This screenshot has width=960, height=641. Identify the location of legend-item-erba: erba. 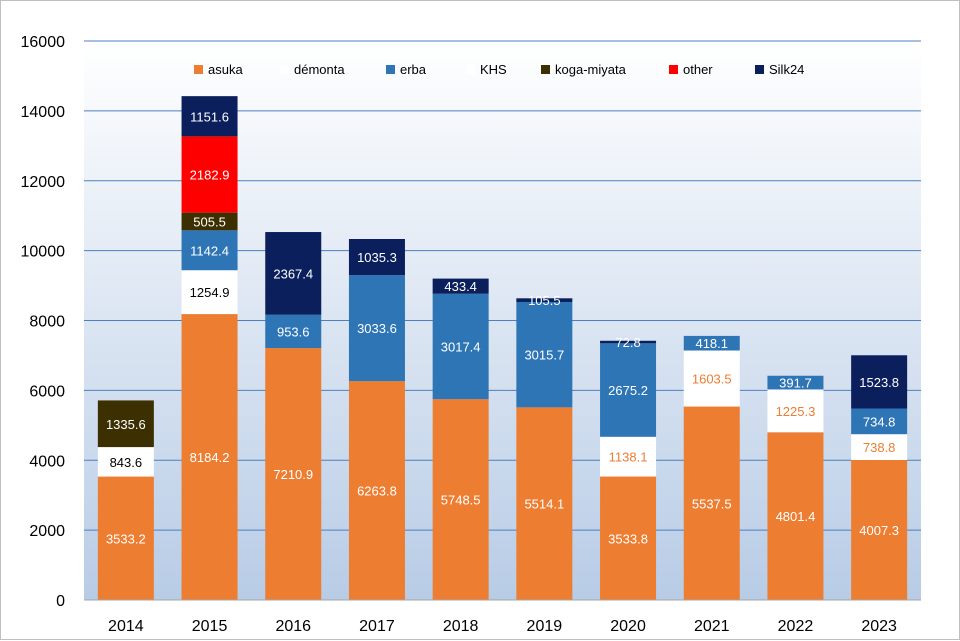
(406, 69).